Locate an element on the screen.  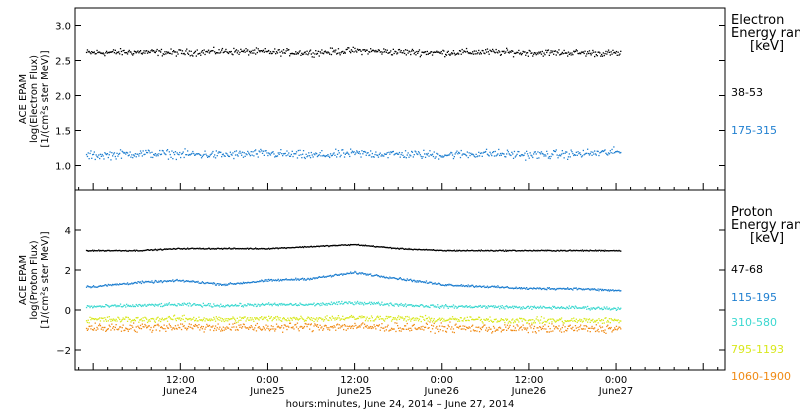
y-tick-label: 4 is located at coordinates (68, 231).